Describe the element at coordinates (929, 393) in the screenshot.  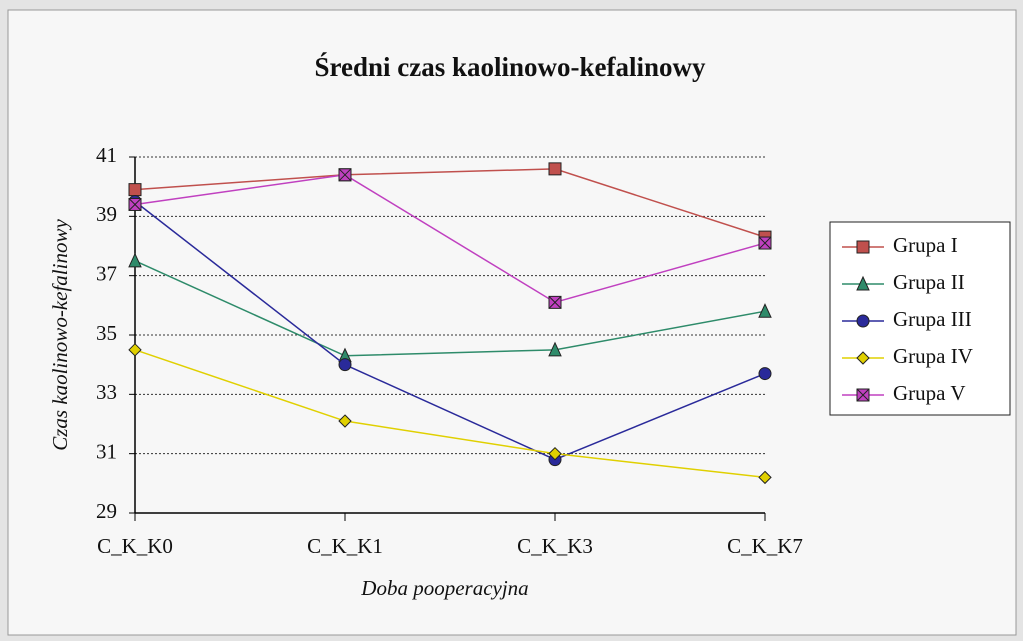
I see `legend-label: Grupa V` at that location.